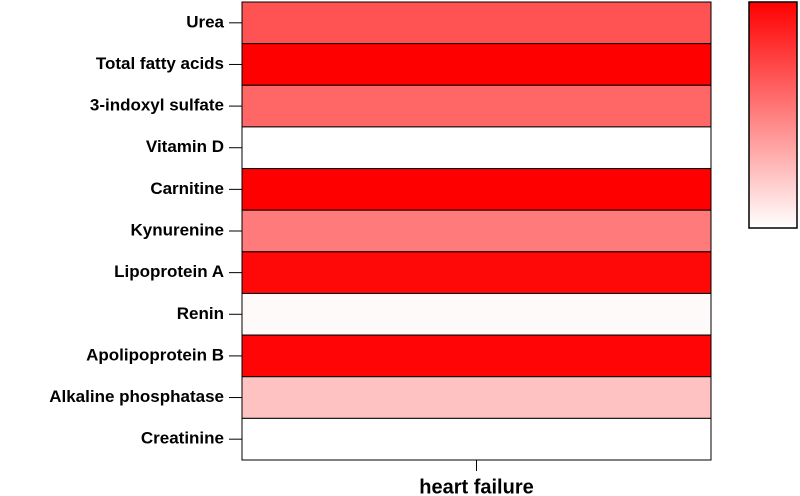 The height and width of the screenshot is (496, 800). I want to click on y-tick-label: Creatinine, so click(182, 438).